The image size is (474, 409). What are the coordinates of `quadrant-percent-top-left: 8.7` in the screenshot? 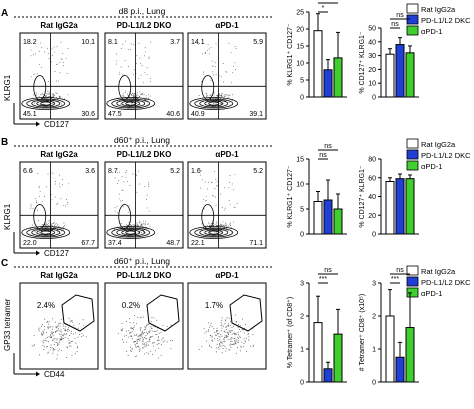 It's located at (113, 171).